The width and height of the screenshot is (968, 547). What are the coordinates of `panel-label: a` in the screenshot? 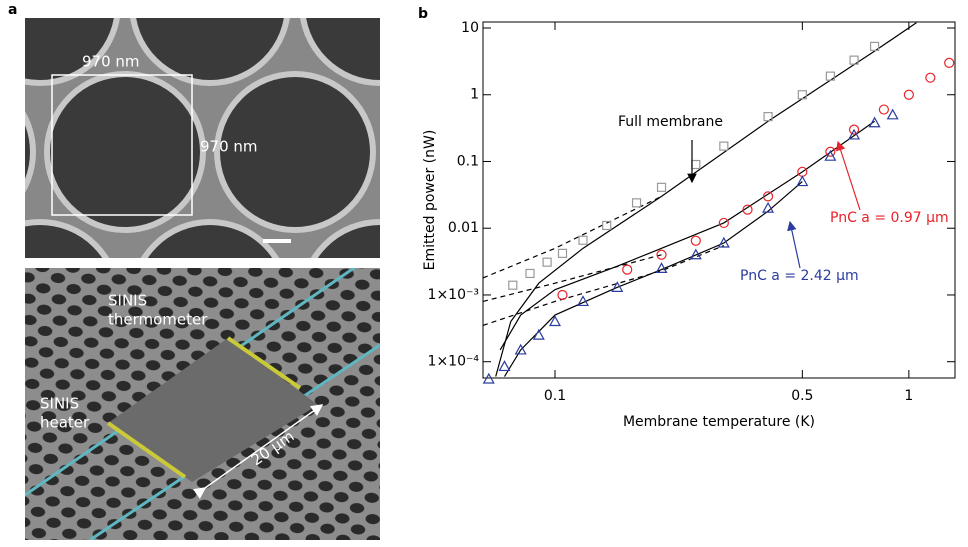 It's located at (12, 10).